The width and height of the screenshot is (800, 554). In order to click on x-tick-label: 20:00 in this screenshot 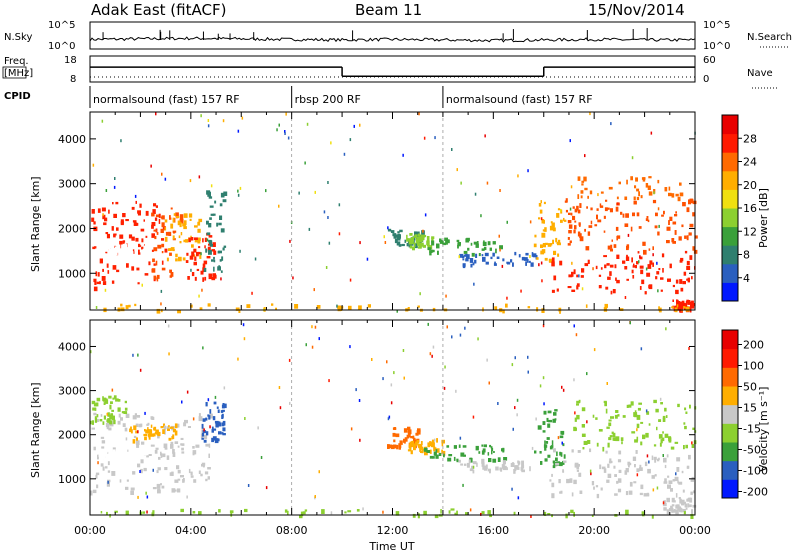, I will do `click(594, 530)`.